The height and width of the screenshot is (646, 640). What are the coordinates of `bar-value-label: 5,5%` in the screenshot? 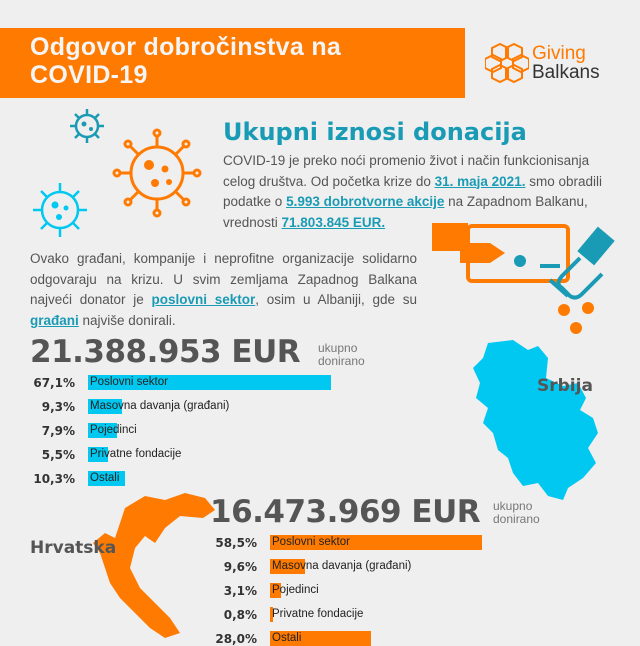 It's located at (58, 455).